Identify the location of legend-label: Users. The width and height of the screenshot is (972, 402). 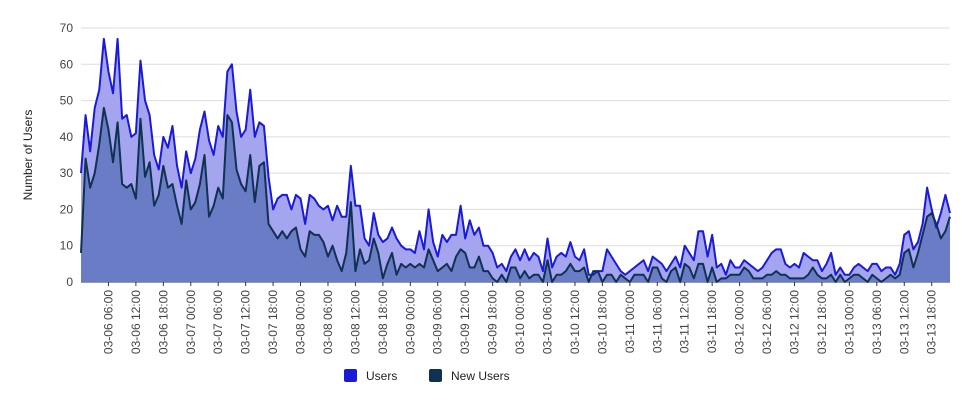
(381, 376).